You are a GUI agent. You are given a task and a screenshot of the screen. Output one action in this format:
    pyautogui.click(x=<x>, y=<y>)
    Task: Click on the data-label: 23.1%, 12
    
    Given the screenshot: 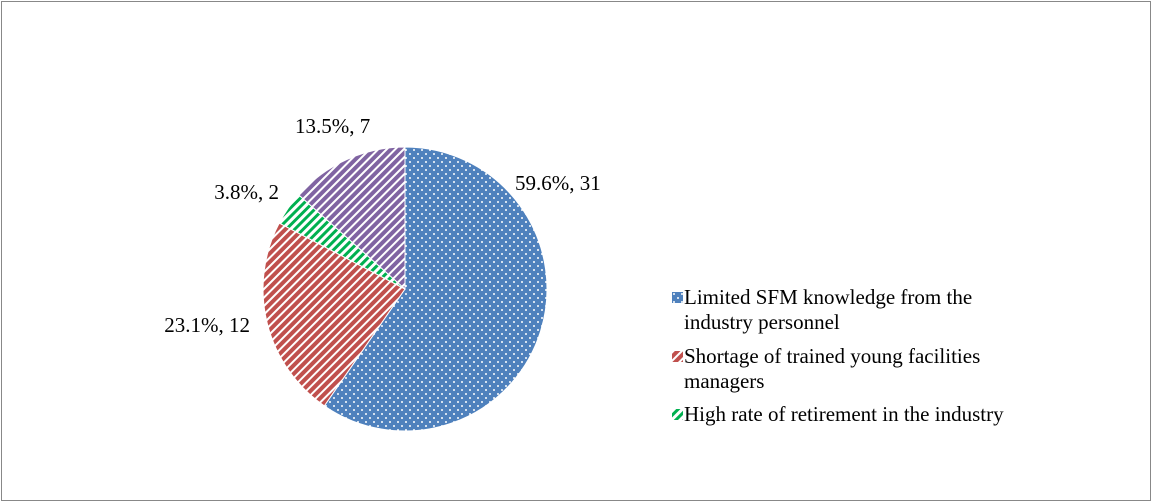 What is the action you would take?
    pyautogui.click(x=207, y=325)
    